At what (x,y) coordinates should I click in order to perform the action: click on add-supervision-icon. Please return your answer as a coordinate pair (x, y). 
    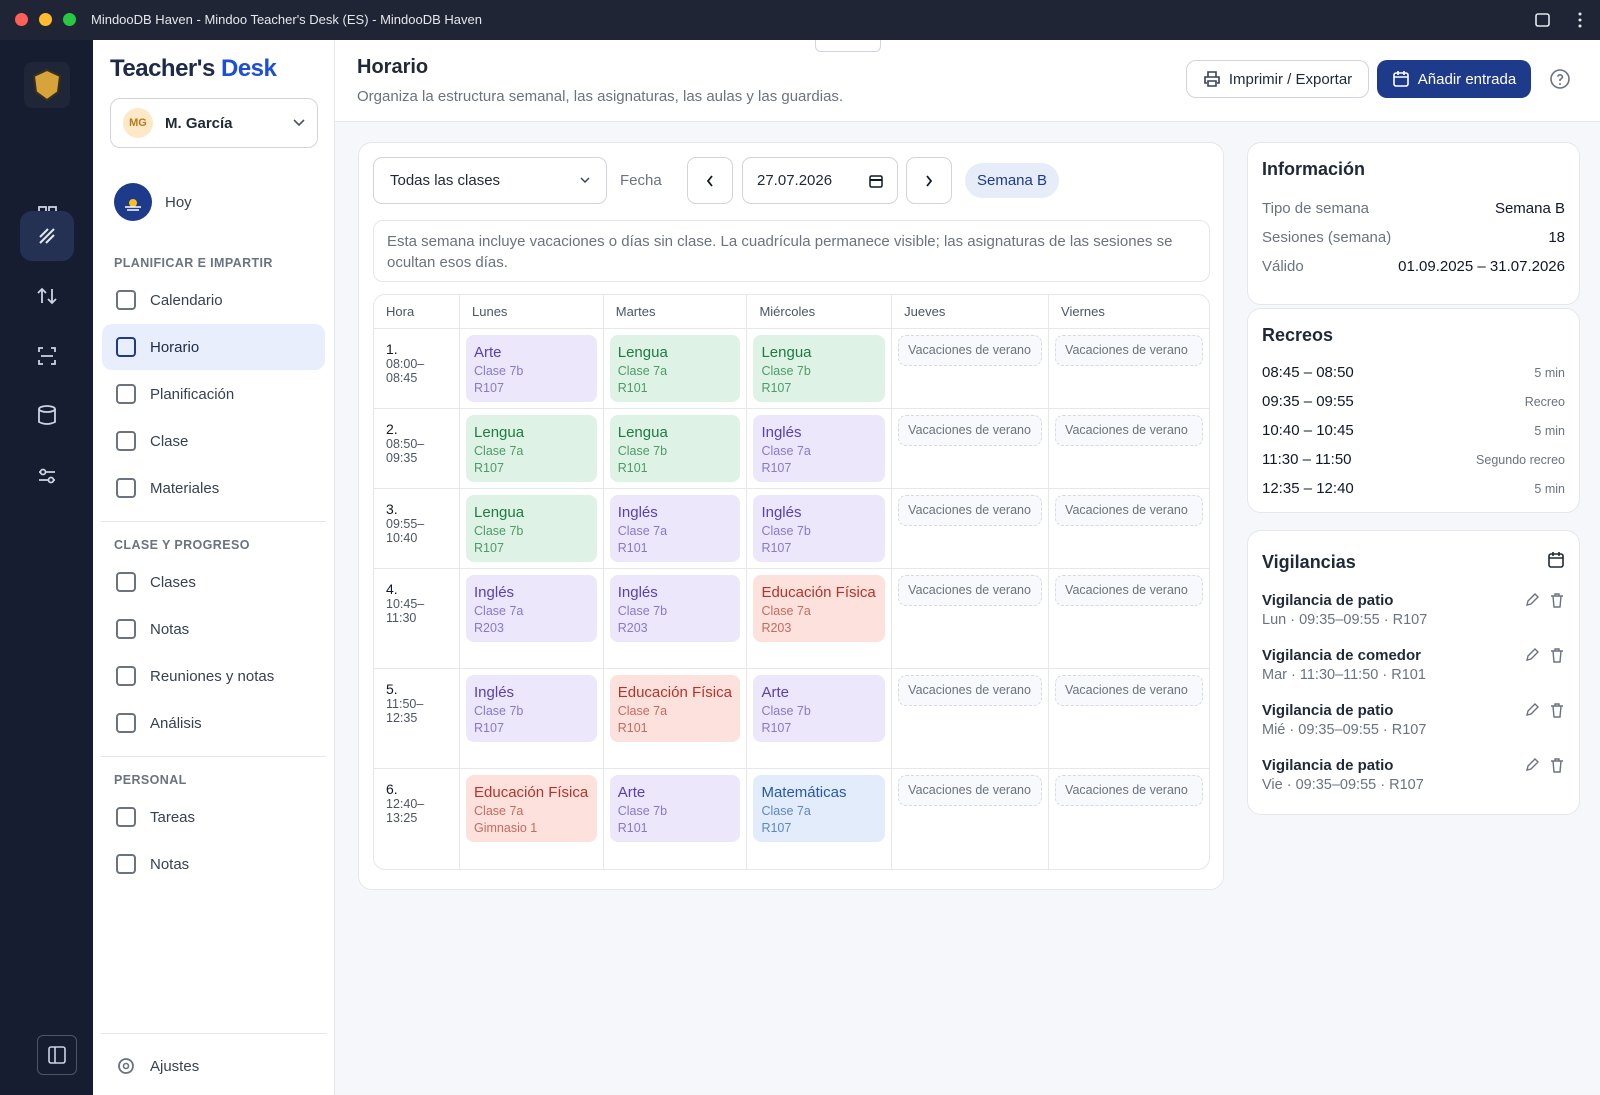
    Looking at the image, I should click on (1556, 562).